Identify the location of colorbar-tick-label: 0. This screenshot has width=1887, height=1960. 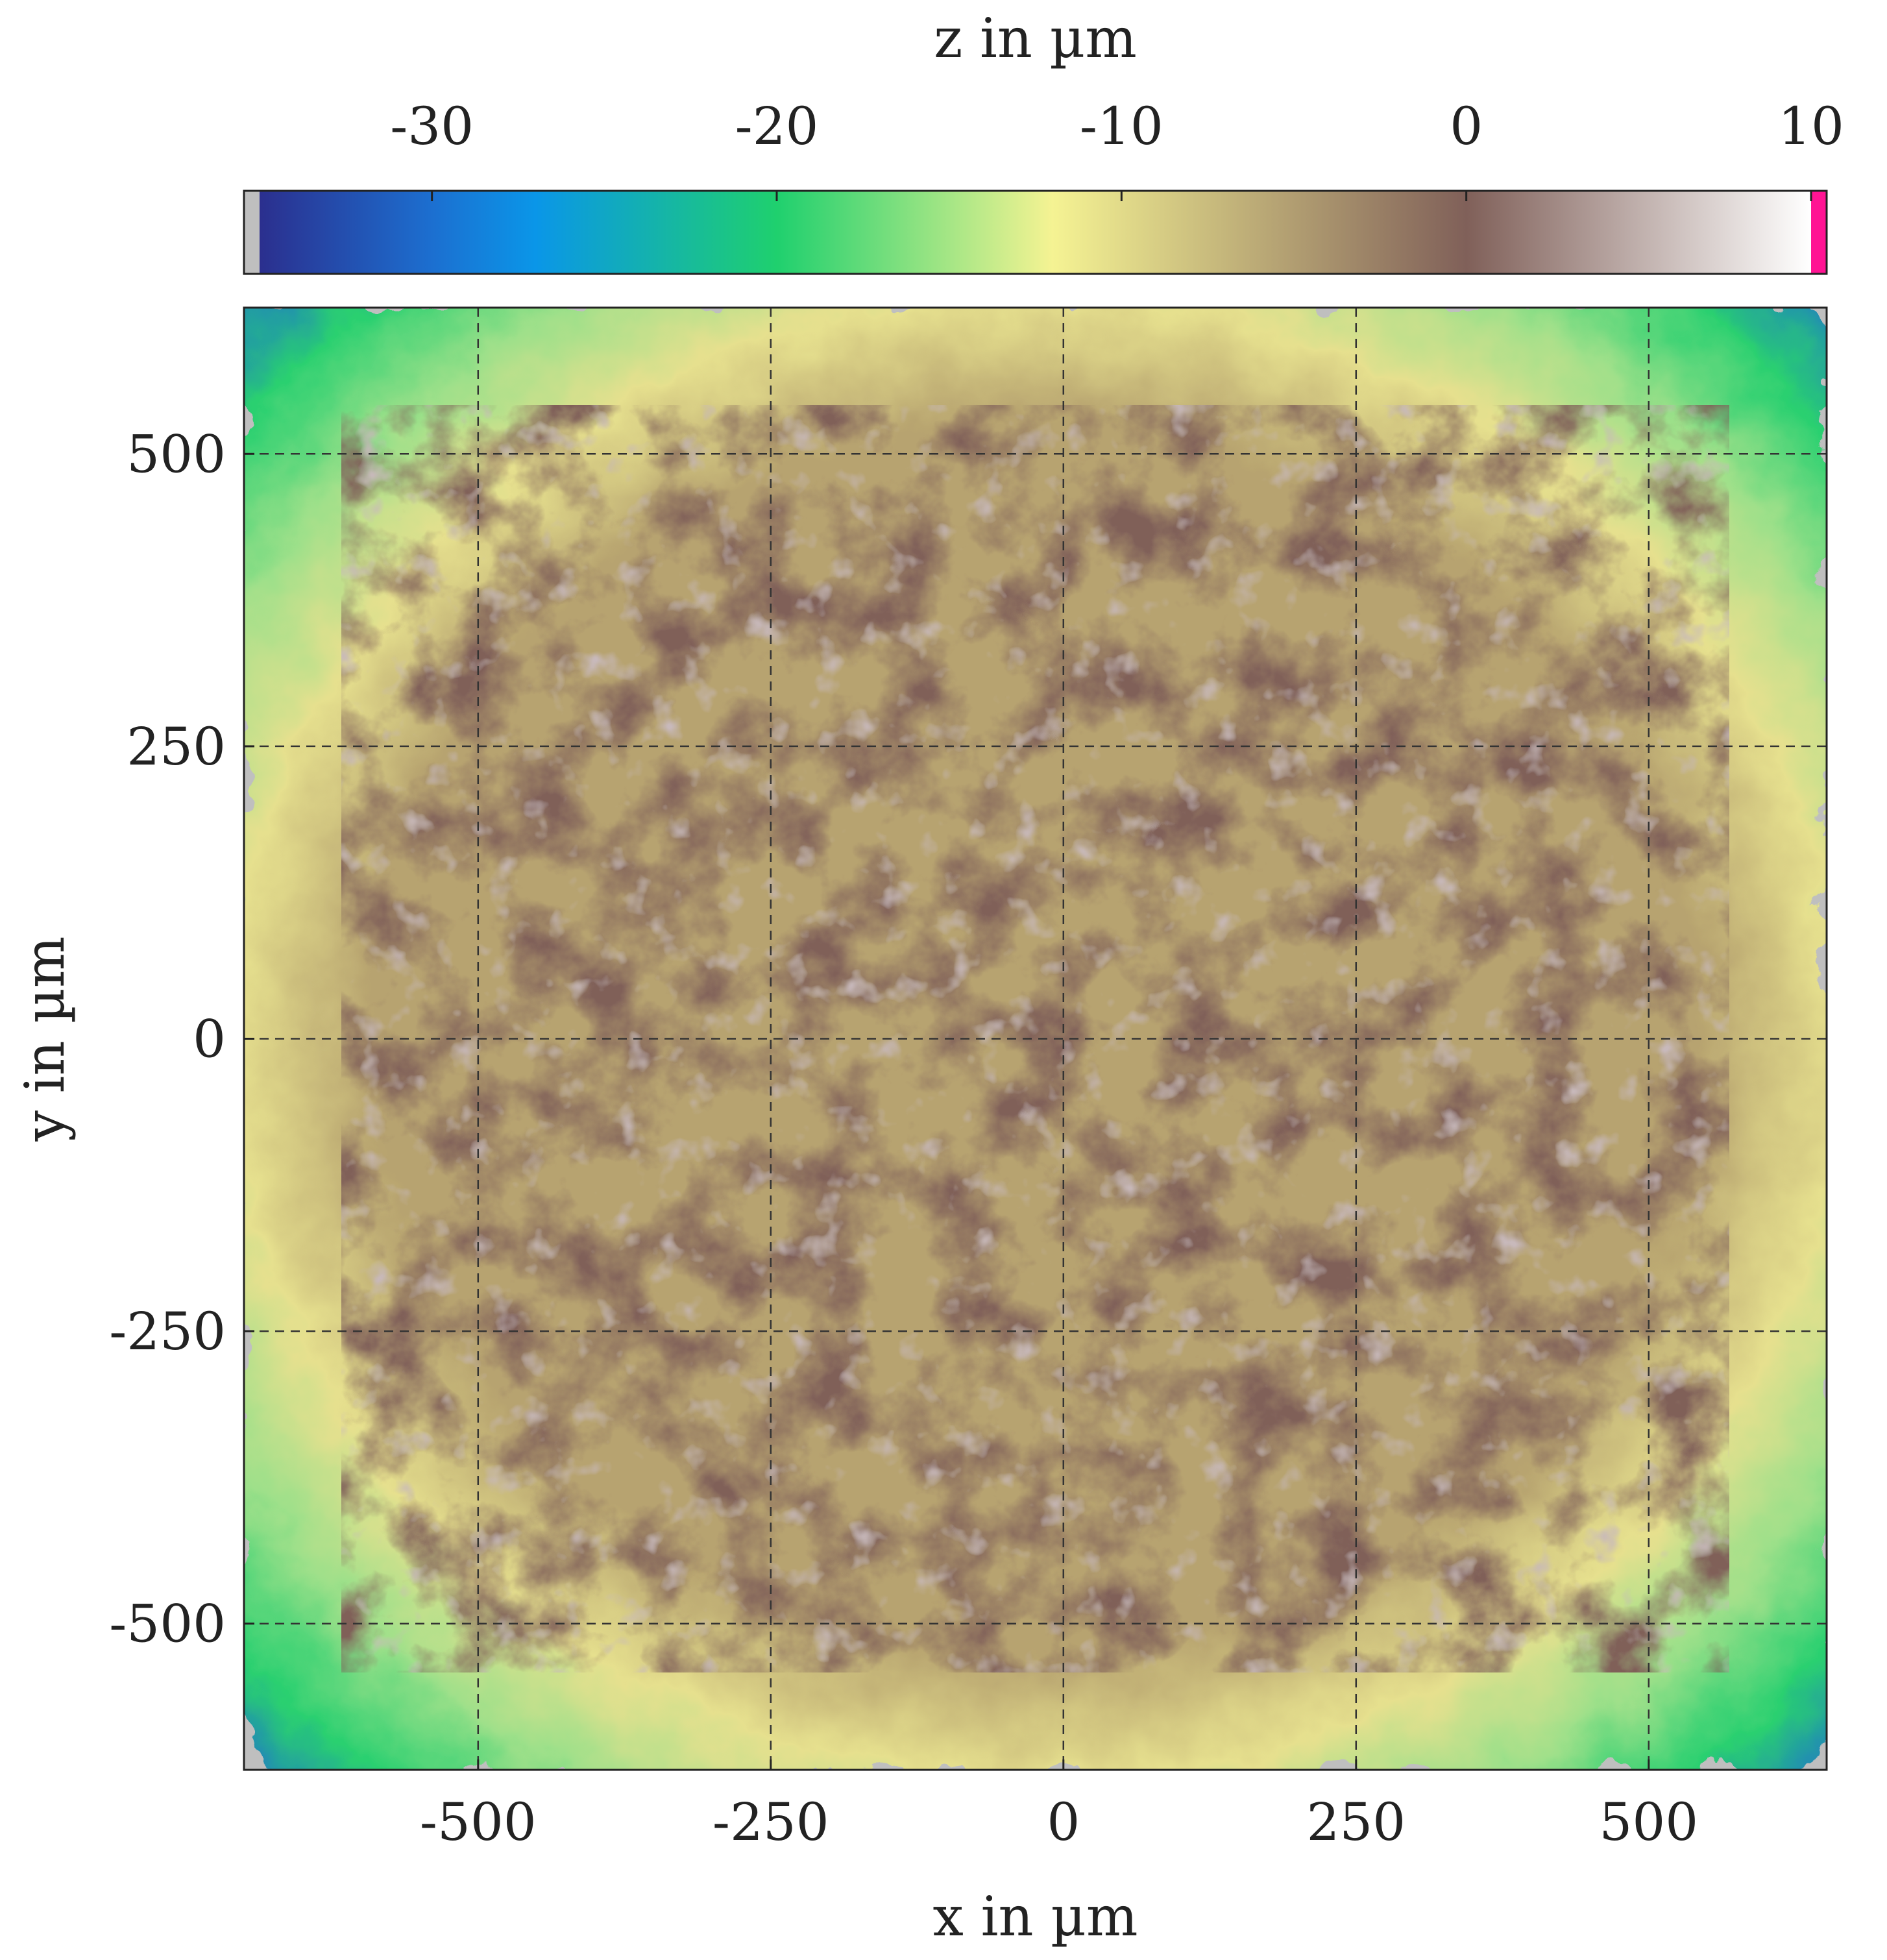
(1466, 126).